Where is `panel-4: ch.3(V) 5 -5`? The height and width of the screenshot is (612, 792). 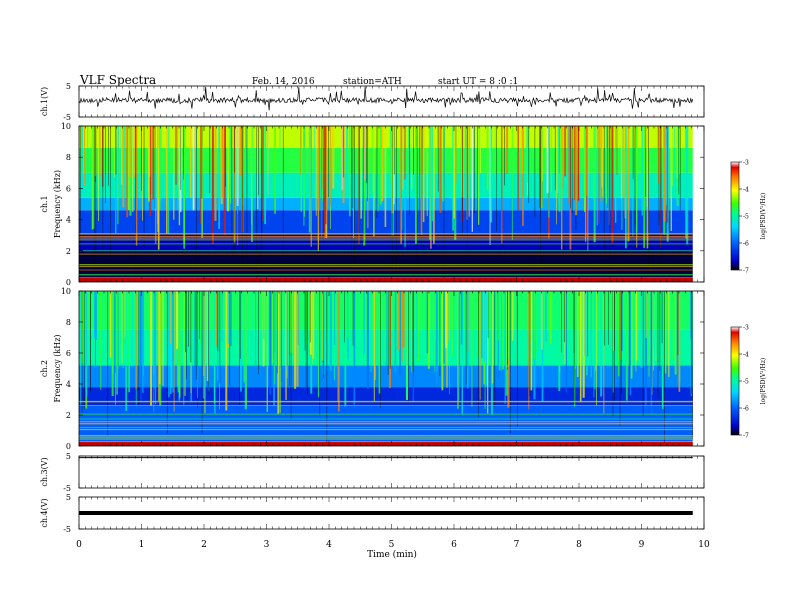
panel-4: ch.3(V) 5 -5 is located at coordinates (372, 472).